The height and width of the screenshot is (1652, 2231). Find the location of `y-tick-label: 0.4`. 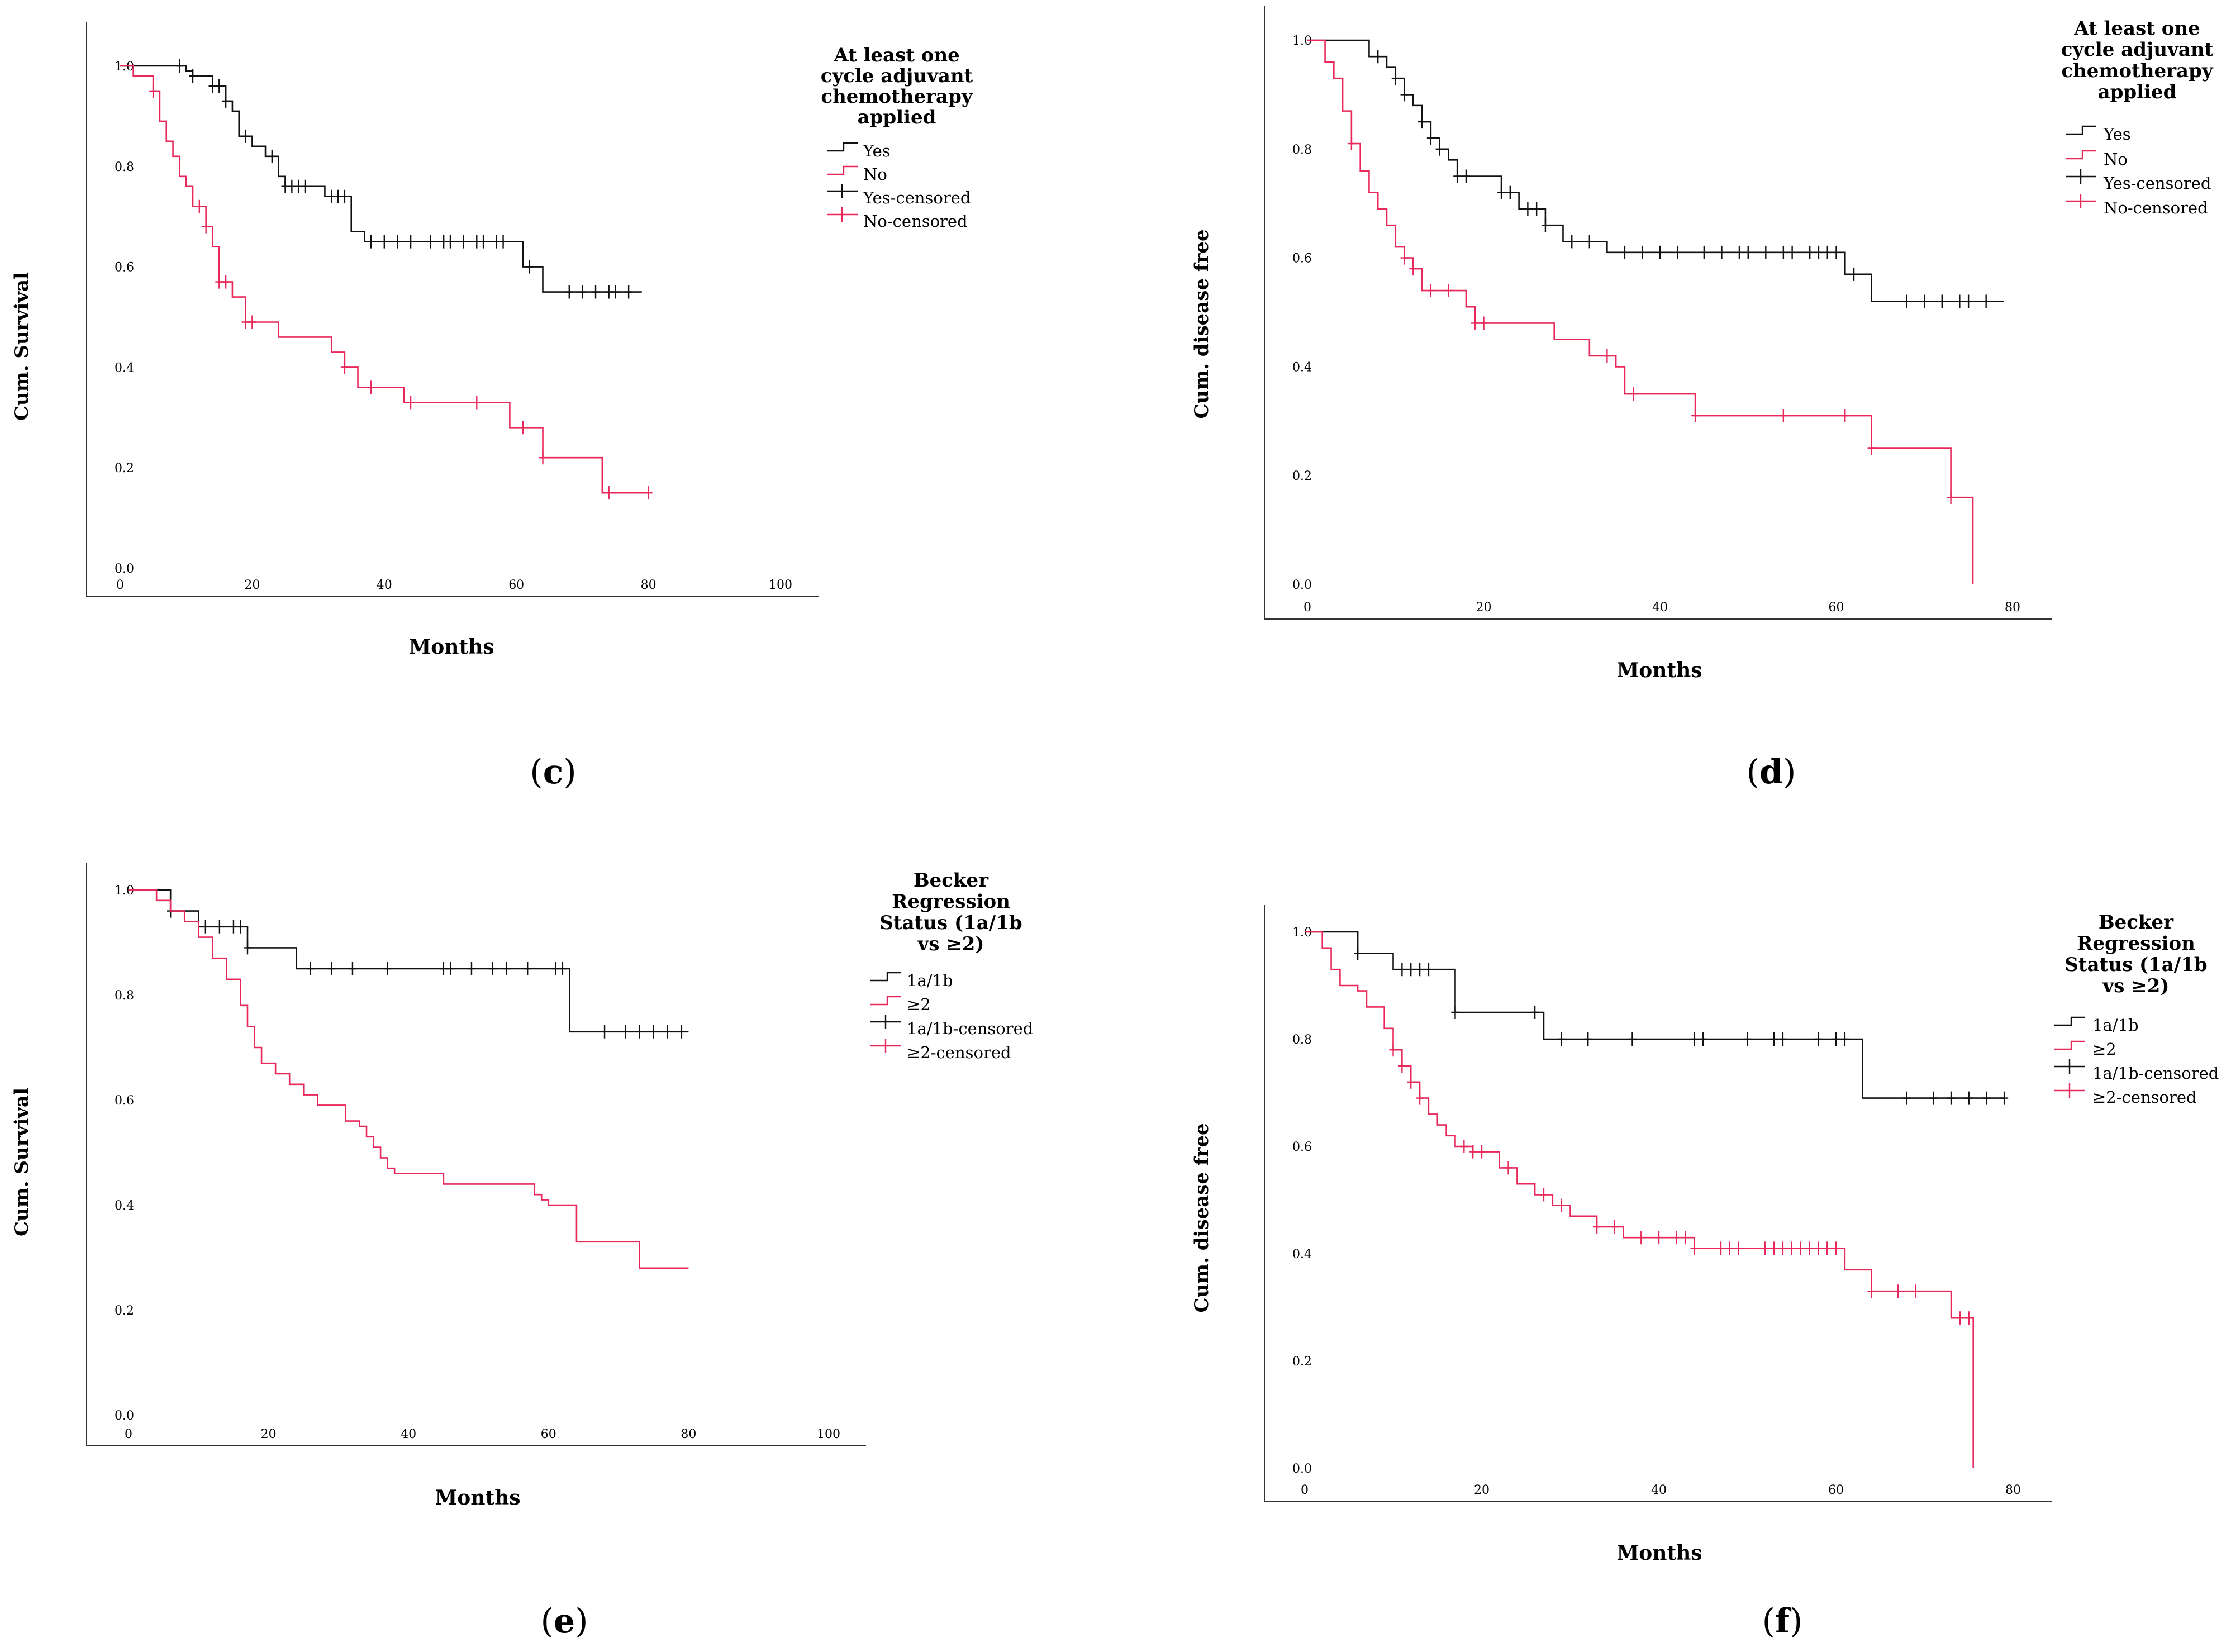

y-tick-label: 0.4 is located at coordinates (124, 368).